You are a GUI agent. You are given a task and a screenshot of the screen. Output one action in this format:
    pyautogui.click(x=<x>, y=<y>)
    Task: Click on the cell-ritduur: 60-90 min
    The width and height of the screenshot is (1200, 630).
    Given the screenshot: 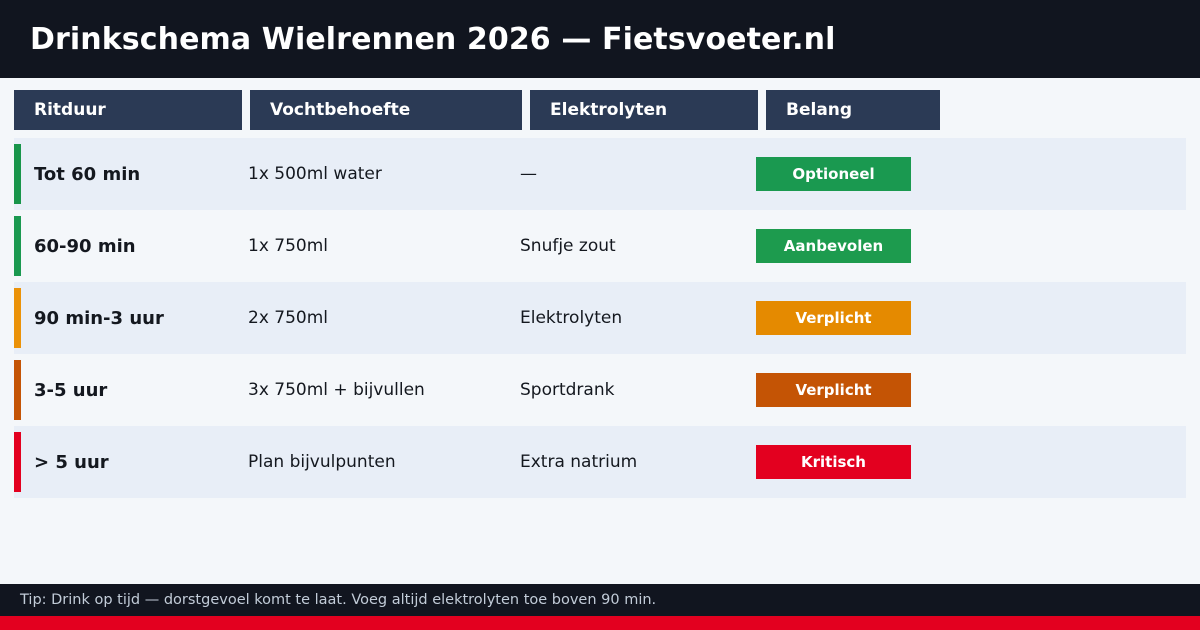 What is the action you would take?
    pyautogui.click(x=85, y=246)
    